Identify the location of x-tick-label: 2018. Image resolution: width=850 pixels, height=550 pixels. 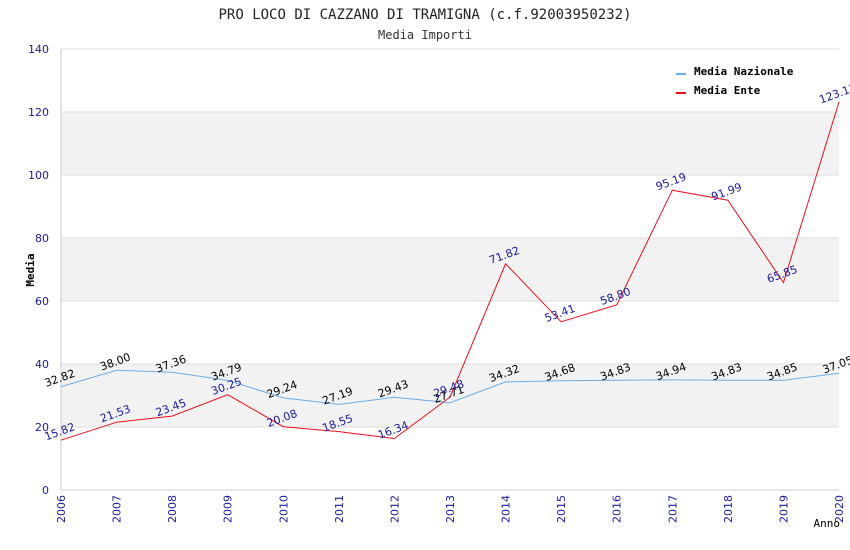
(728, 509).